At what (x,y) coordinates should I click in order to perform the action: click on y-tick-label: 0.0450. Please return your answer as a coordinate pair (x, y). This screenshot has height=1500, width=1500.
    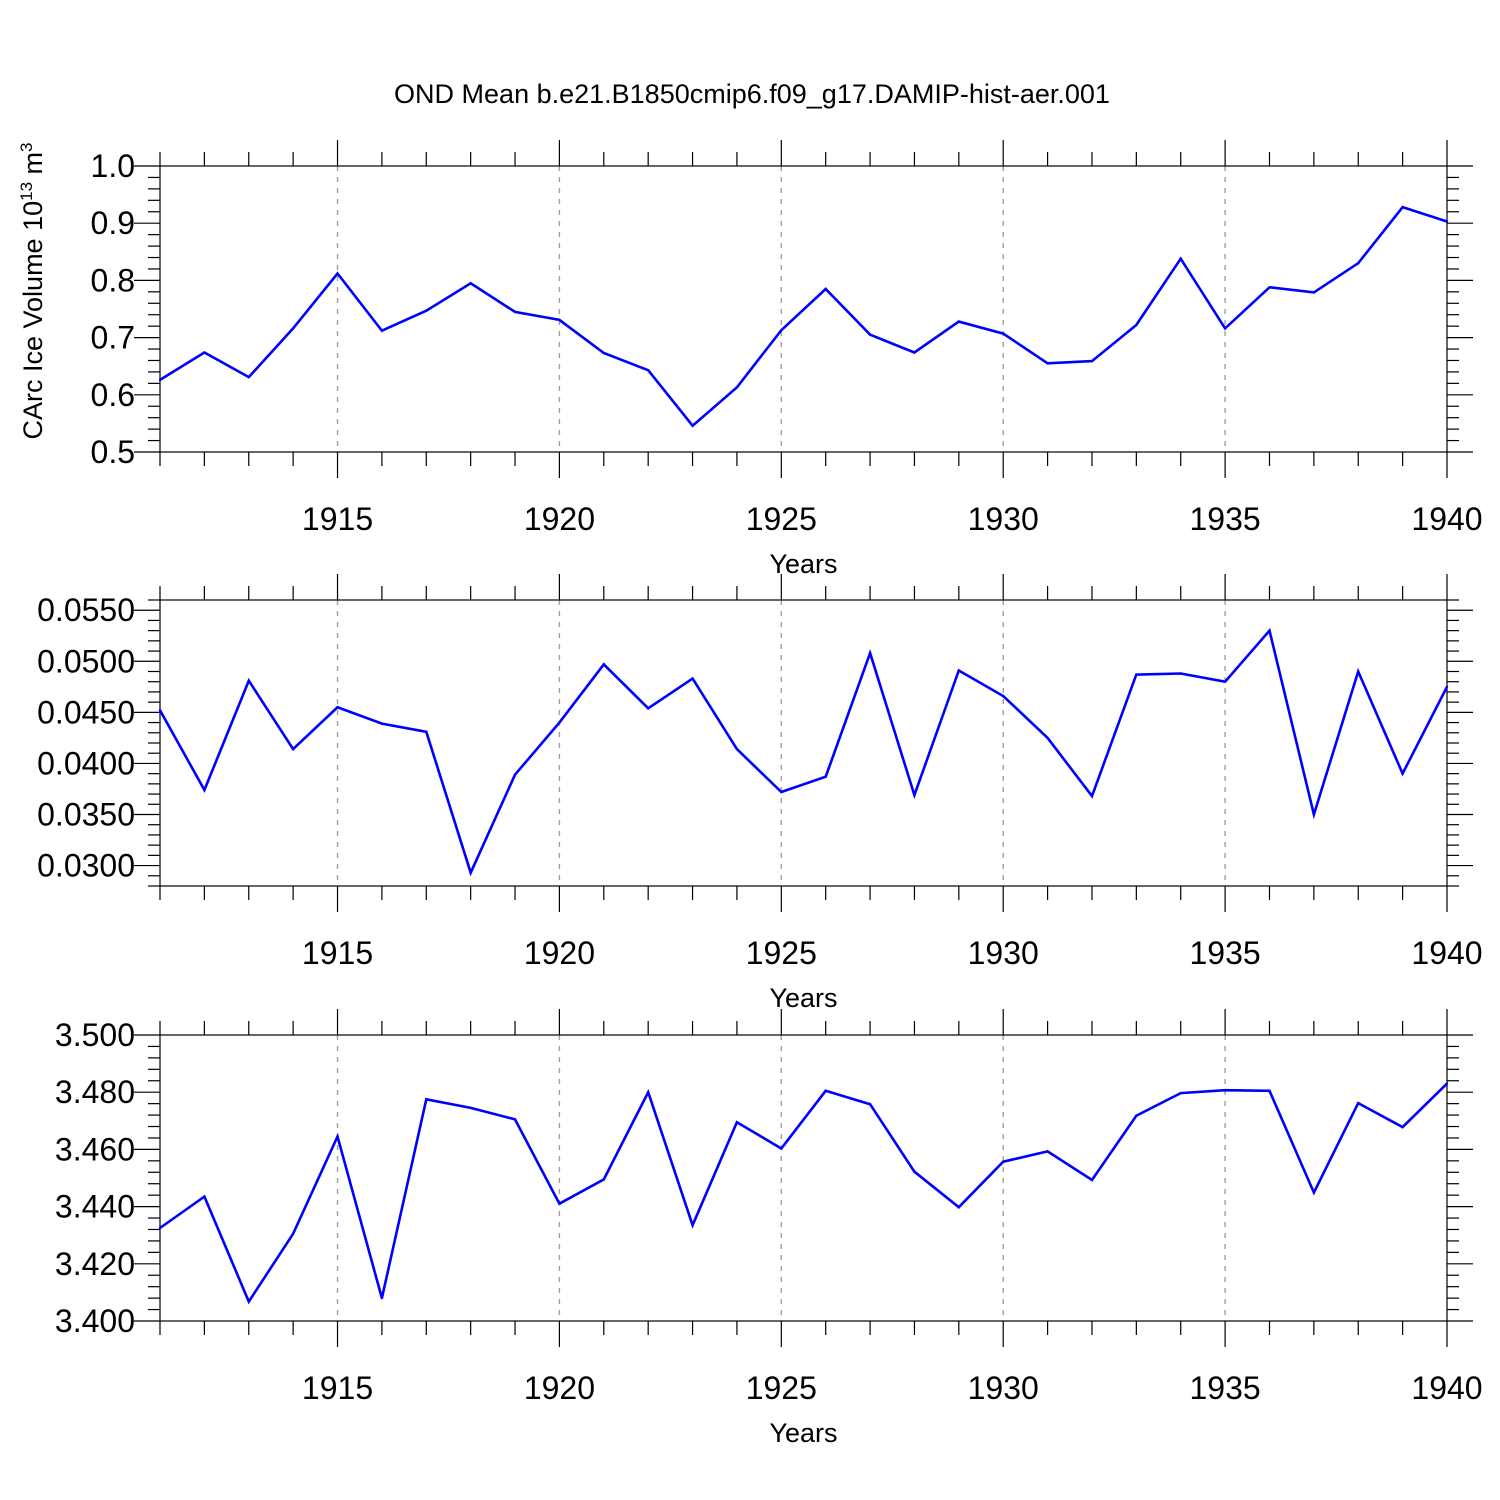
    Looking at the image, I should click on (86, 712).